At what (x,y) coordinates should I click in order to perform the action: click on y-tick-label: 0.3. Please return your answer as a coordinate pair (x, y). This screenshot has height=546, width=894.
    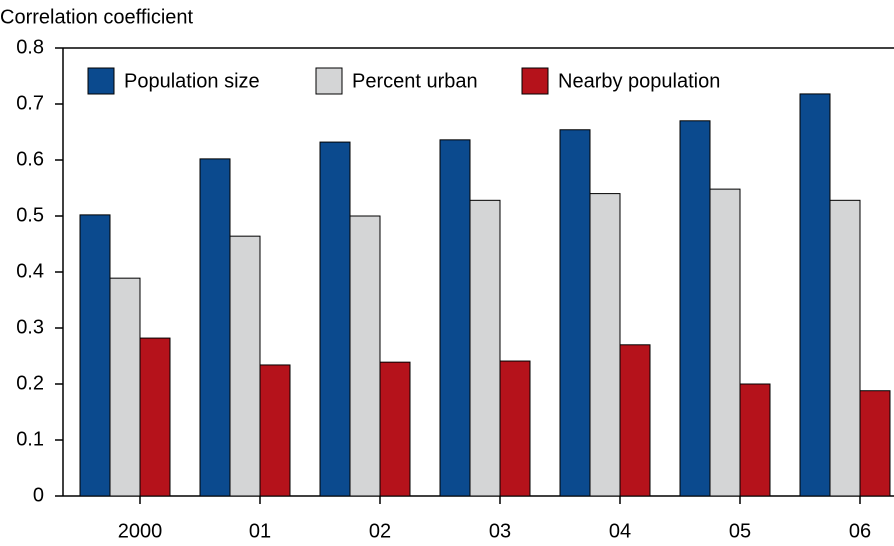
    Looking at the image, I should click on (30, 327).